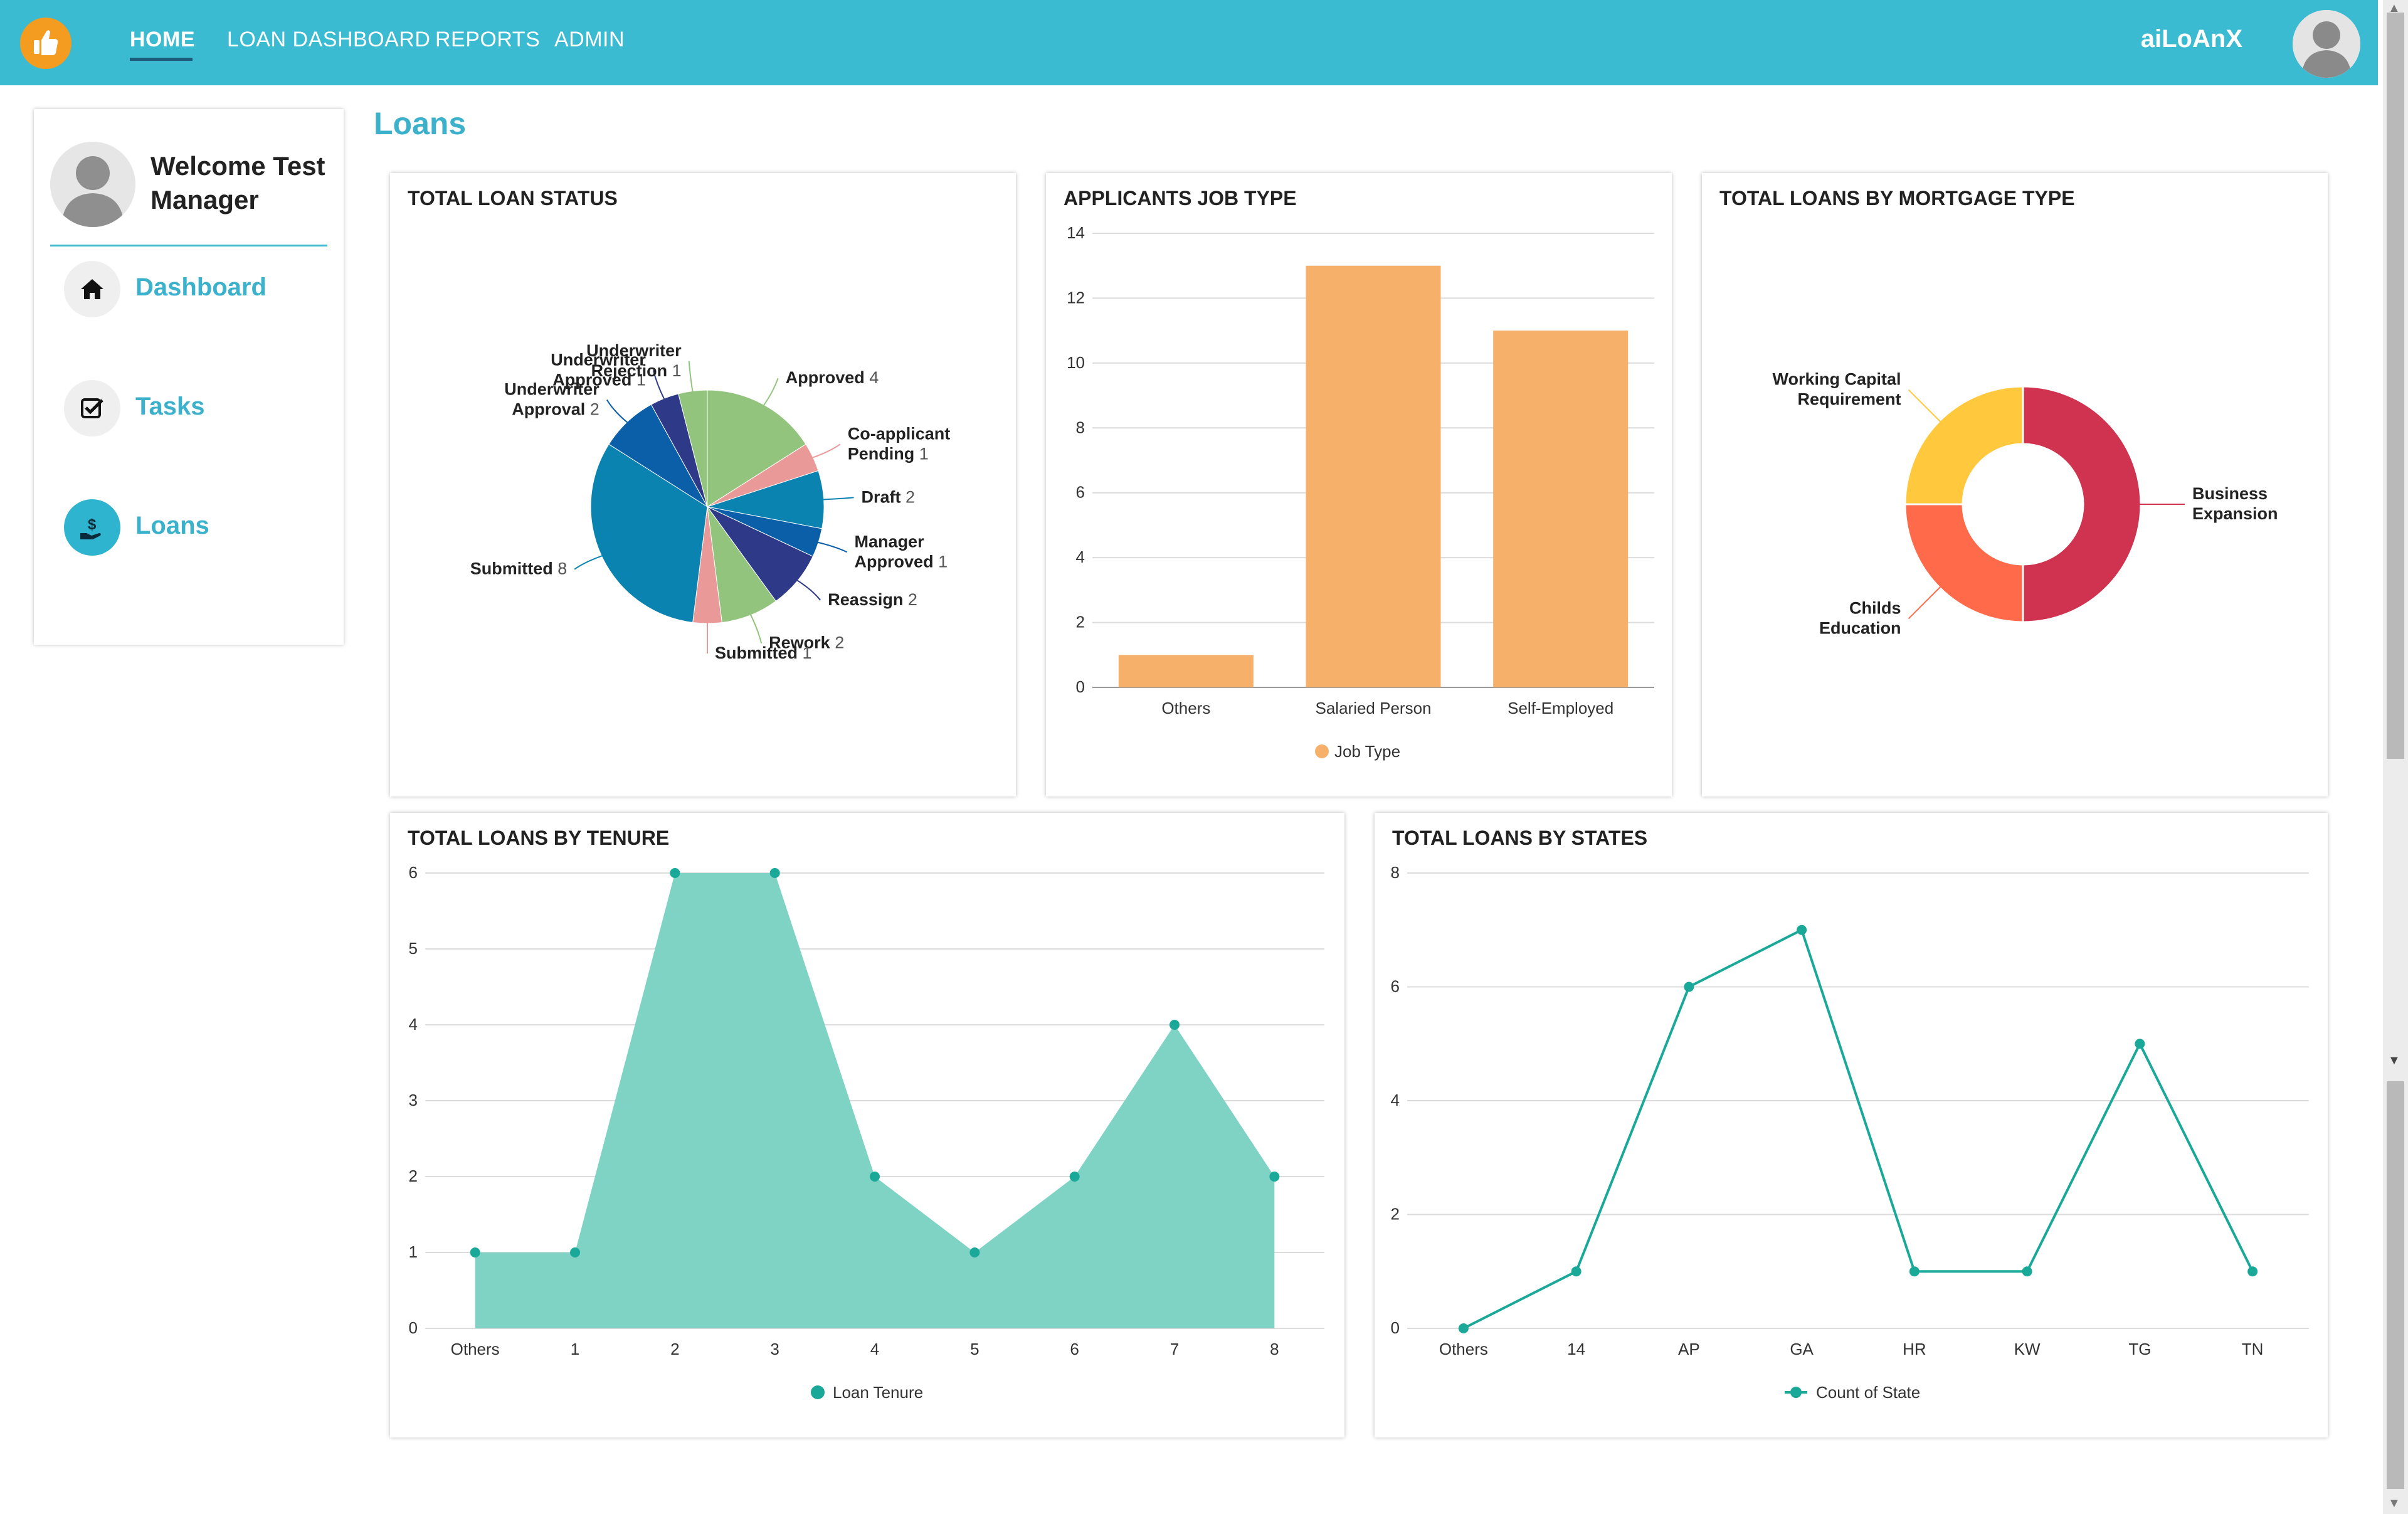 The width and height of the screenshot is (2408, 1514). What do you see at coordinates (1689, 1349) in the screenshot?
I see `x-tick-label: AP` at bounding box center [1689, 1349].